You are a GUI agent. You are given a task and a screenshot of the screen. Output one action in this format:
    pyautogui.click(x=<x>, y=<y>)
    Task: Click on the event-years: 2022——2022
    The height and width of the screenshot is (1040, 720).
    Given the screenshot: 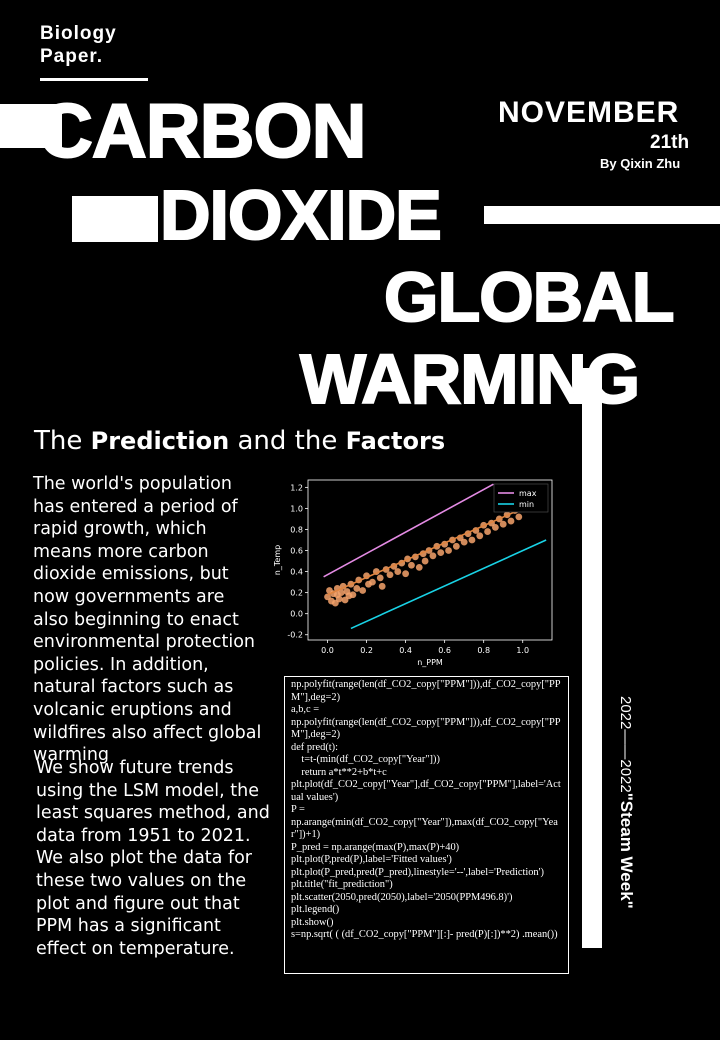 What is the action you would take?
    pyautogui.click(x=625, y=744)
    